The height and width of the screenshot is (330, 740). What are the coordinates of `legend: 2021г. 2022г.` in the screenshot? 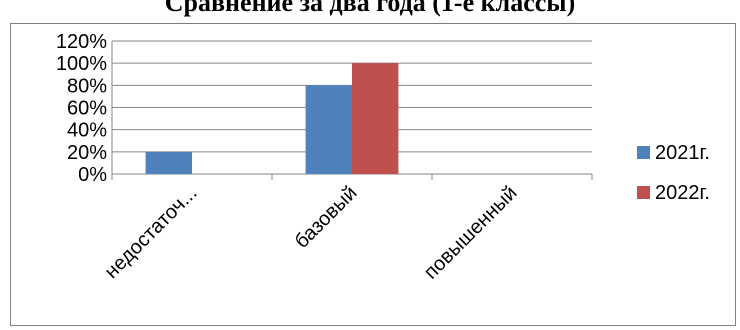 It's located at (673, 173).